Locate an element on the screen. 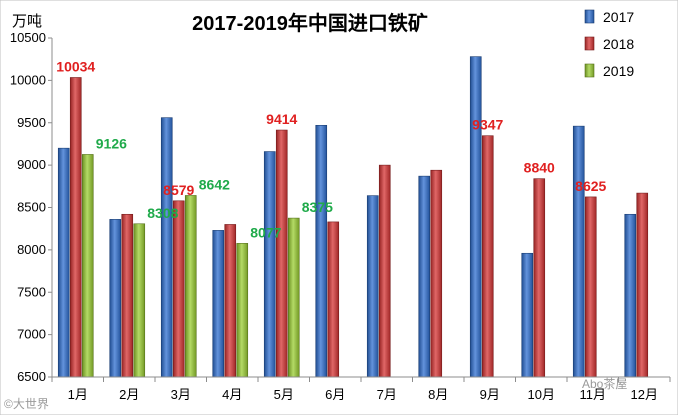  y-tick-label: 7000 is located at coordinates (31, 334).